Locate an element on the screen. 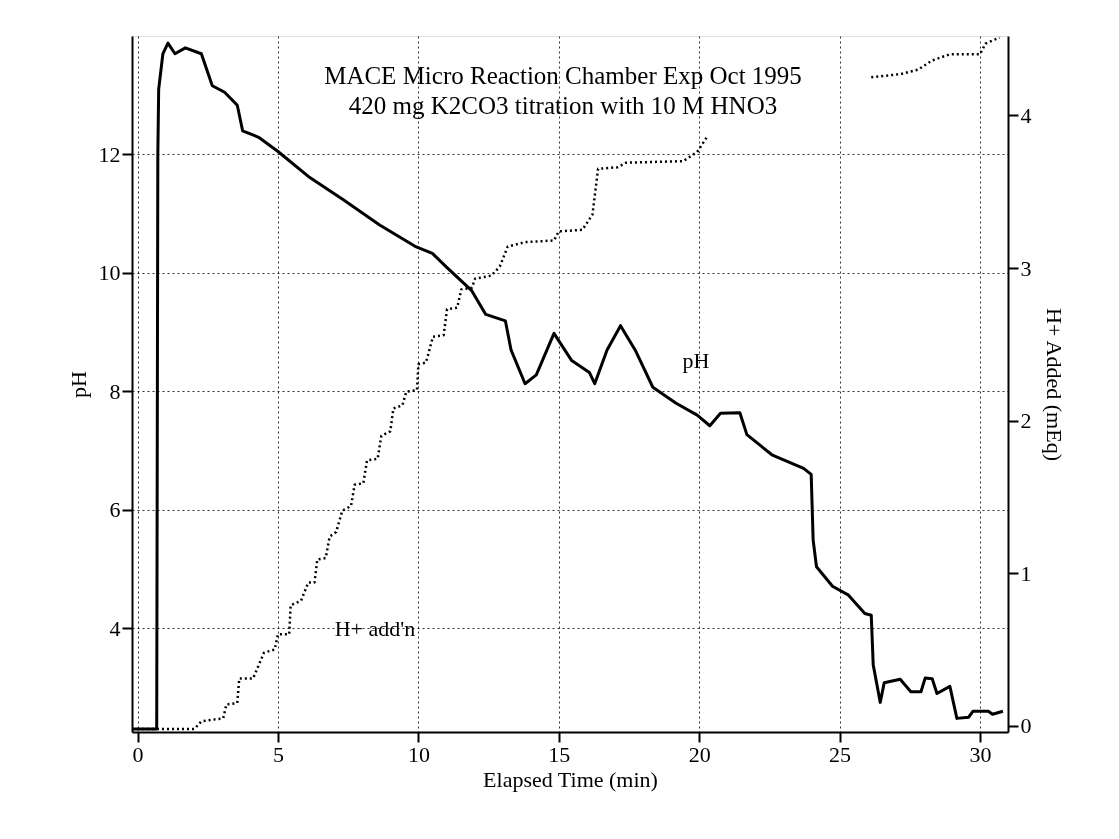  y-tick-label: 12 is located at coordinates (109, 154).